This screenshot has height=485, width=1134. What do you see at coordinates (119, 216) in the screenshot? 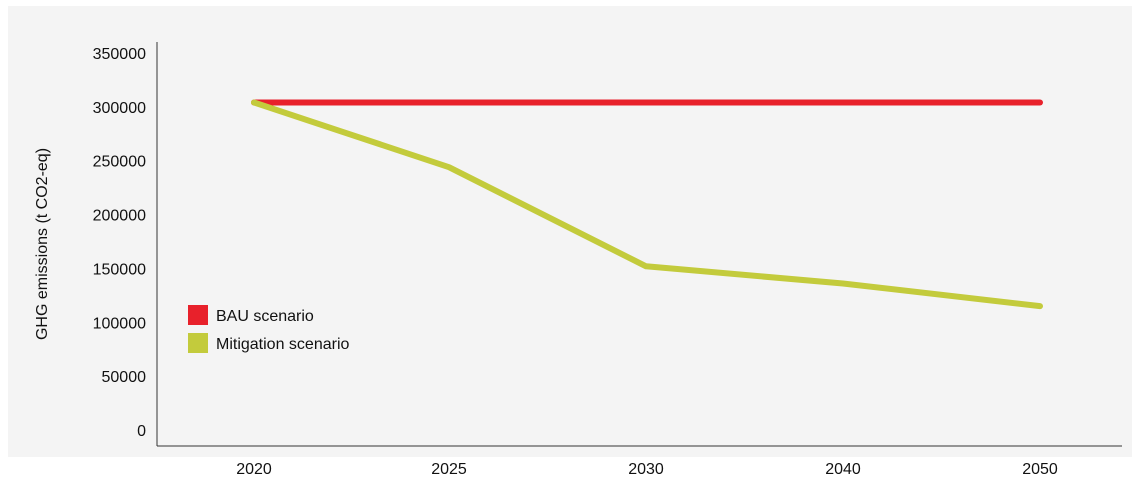
I see `y-tick-label: 200000` at bounding box center [119, 216].